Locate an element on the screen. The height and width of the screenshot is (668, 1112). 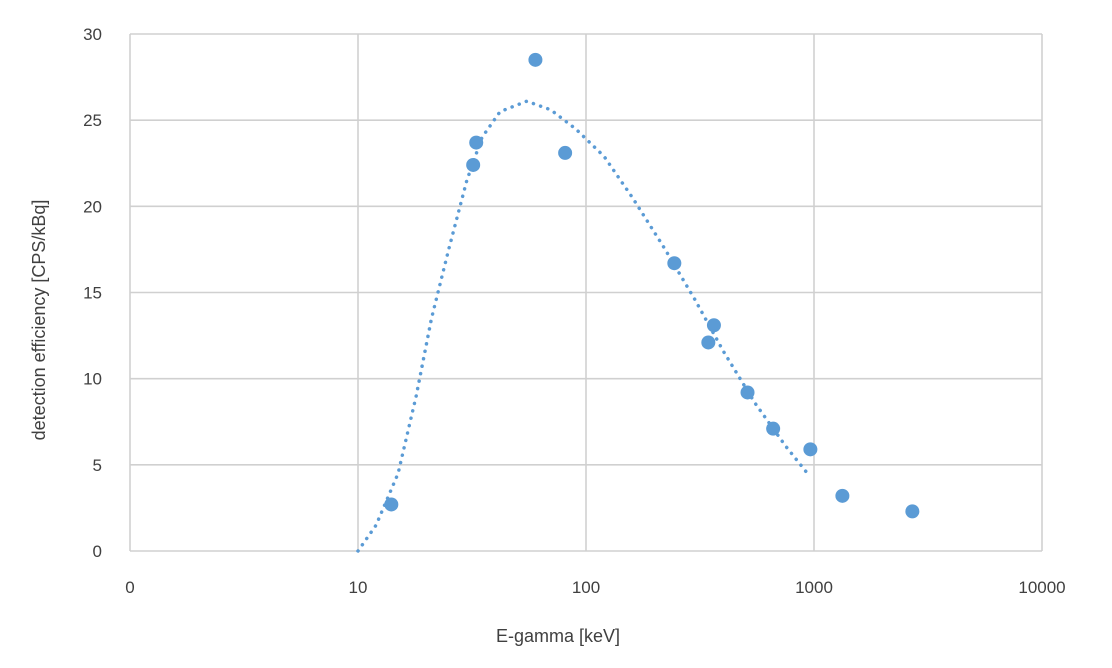
x-tick-label: 100 is located at coordinates (586, 587).